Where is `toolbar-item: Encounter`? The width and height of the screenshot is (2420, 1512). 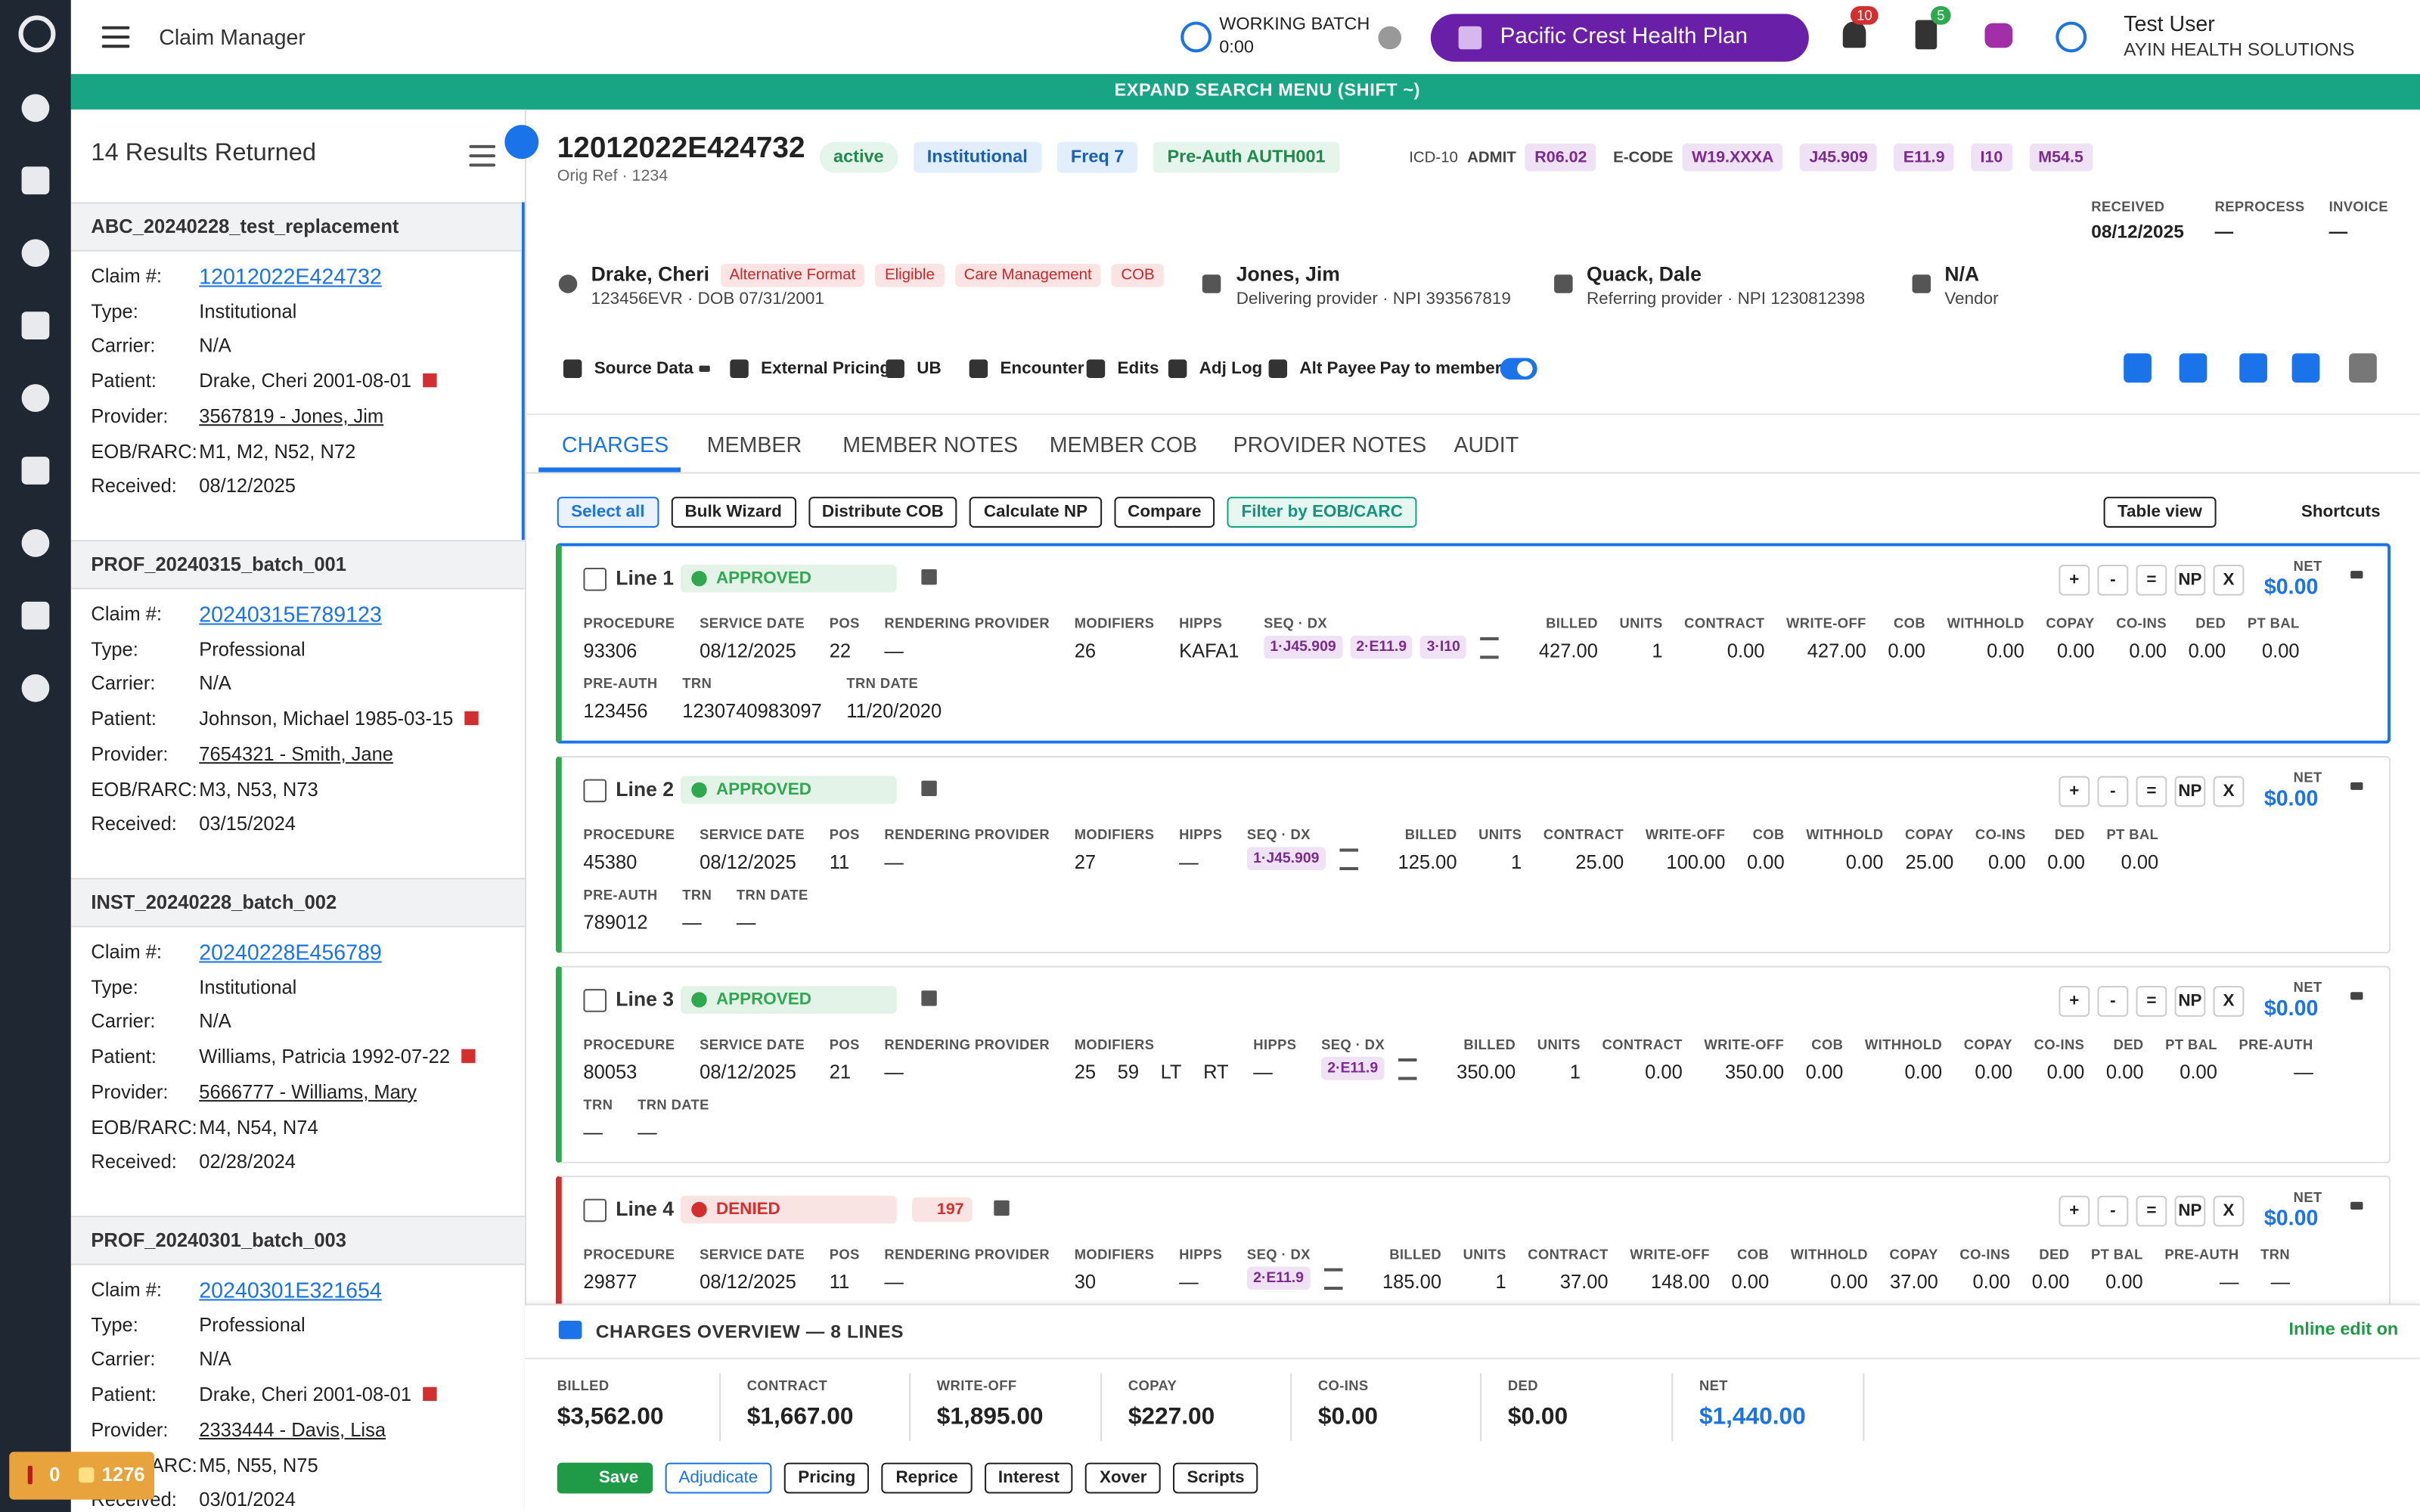 toolbar-item: Encounter is located at coordinates (1042, 368).